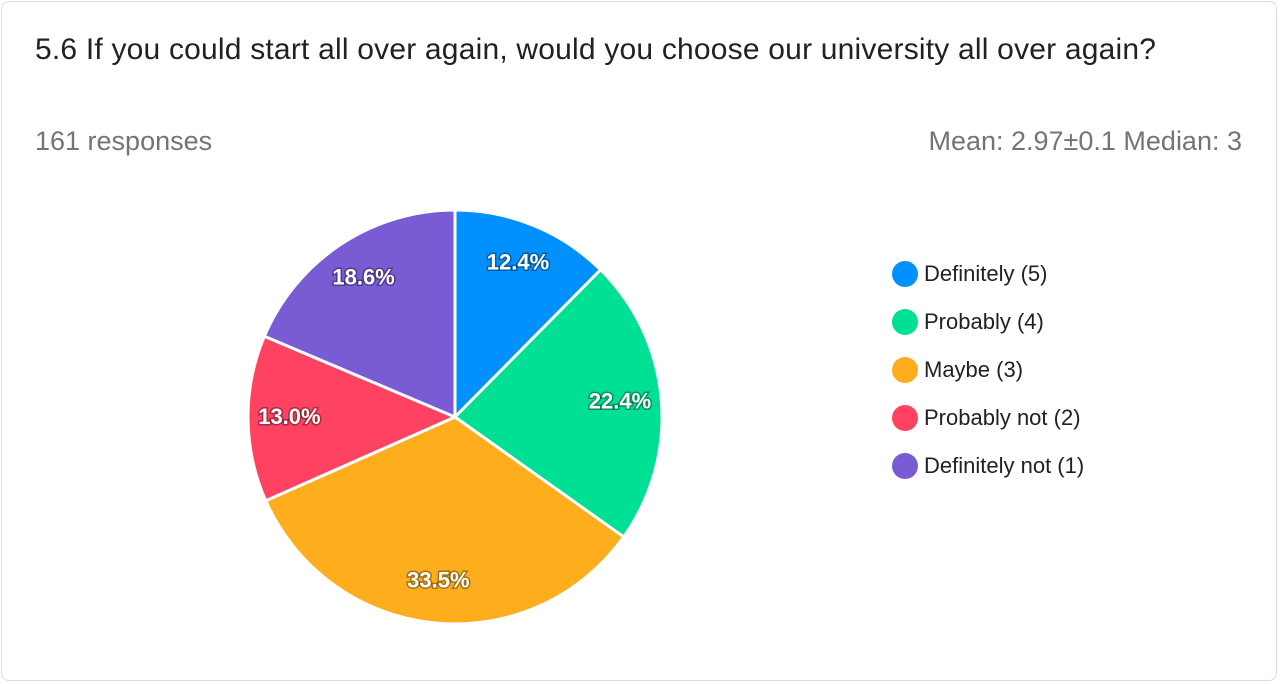 The width and height of the screenshot is (1280, 684). I want to click on legend-label: Probably not (2), so click(1002, 417).